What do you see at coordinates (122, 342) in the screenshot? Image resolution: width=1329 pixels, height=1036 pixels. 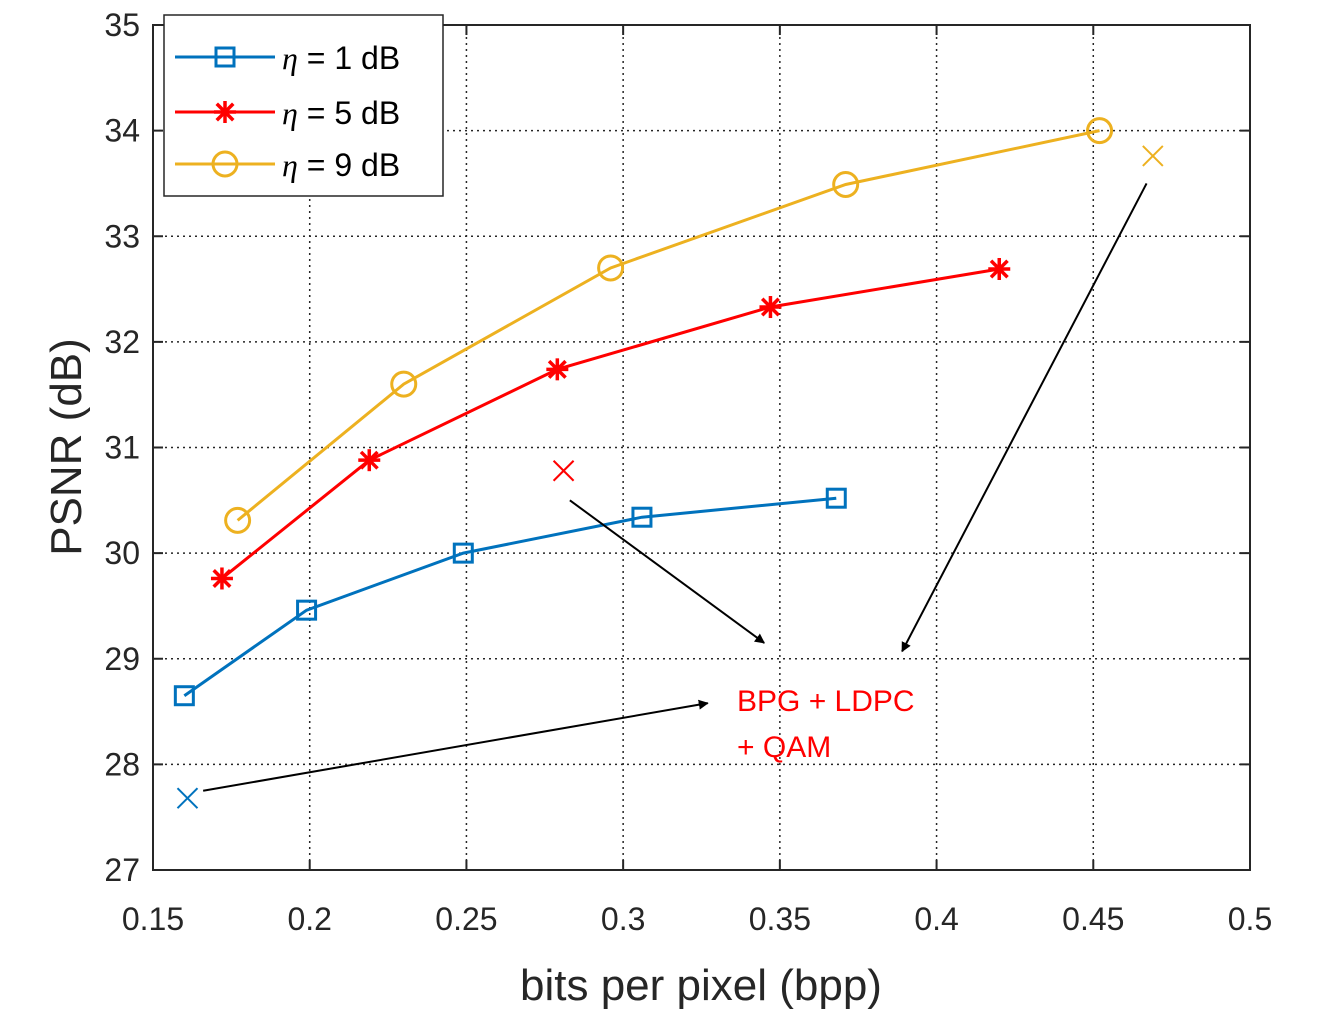 I see `y-tick-label: 32` at bounding box center [122, 342].